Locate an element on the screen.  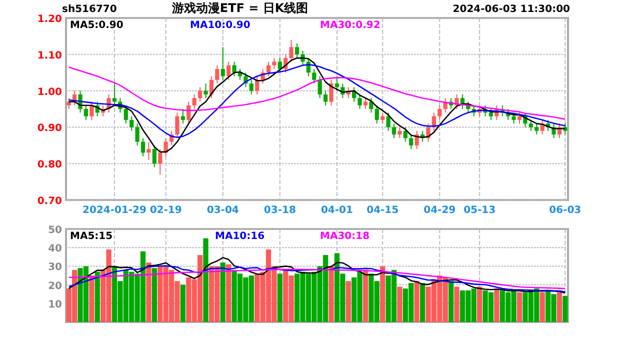
y-tick-label: 1.10 is located at coordinates (49, 56).